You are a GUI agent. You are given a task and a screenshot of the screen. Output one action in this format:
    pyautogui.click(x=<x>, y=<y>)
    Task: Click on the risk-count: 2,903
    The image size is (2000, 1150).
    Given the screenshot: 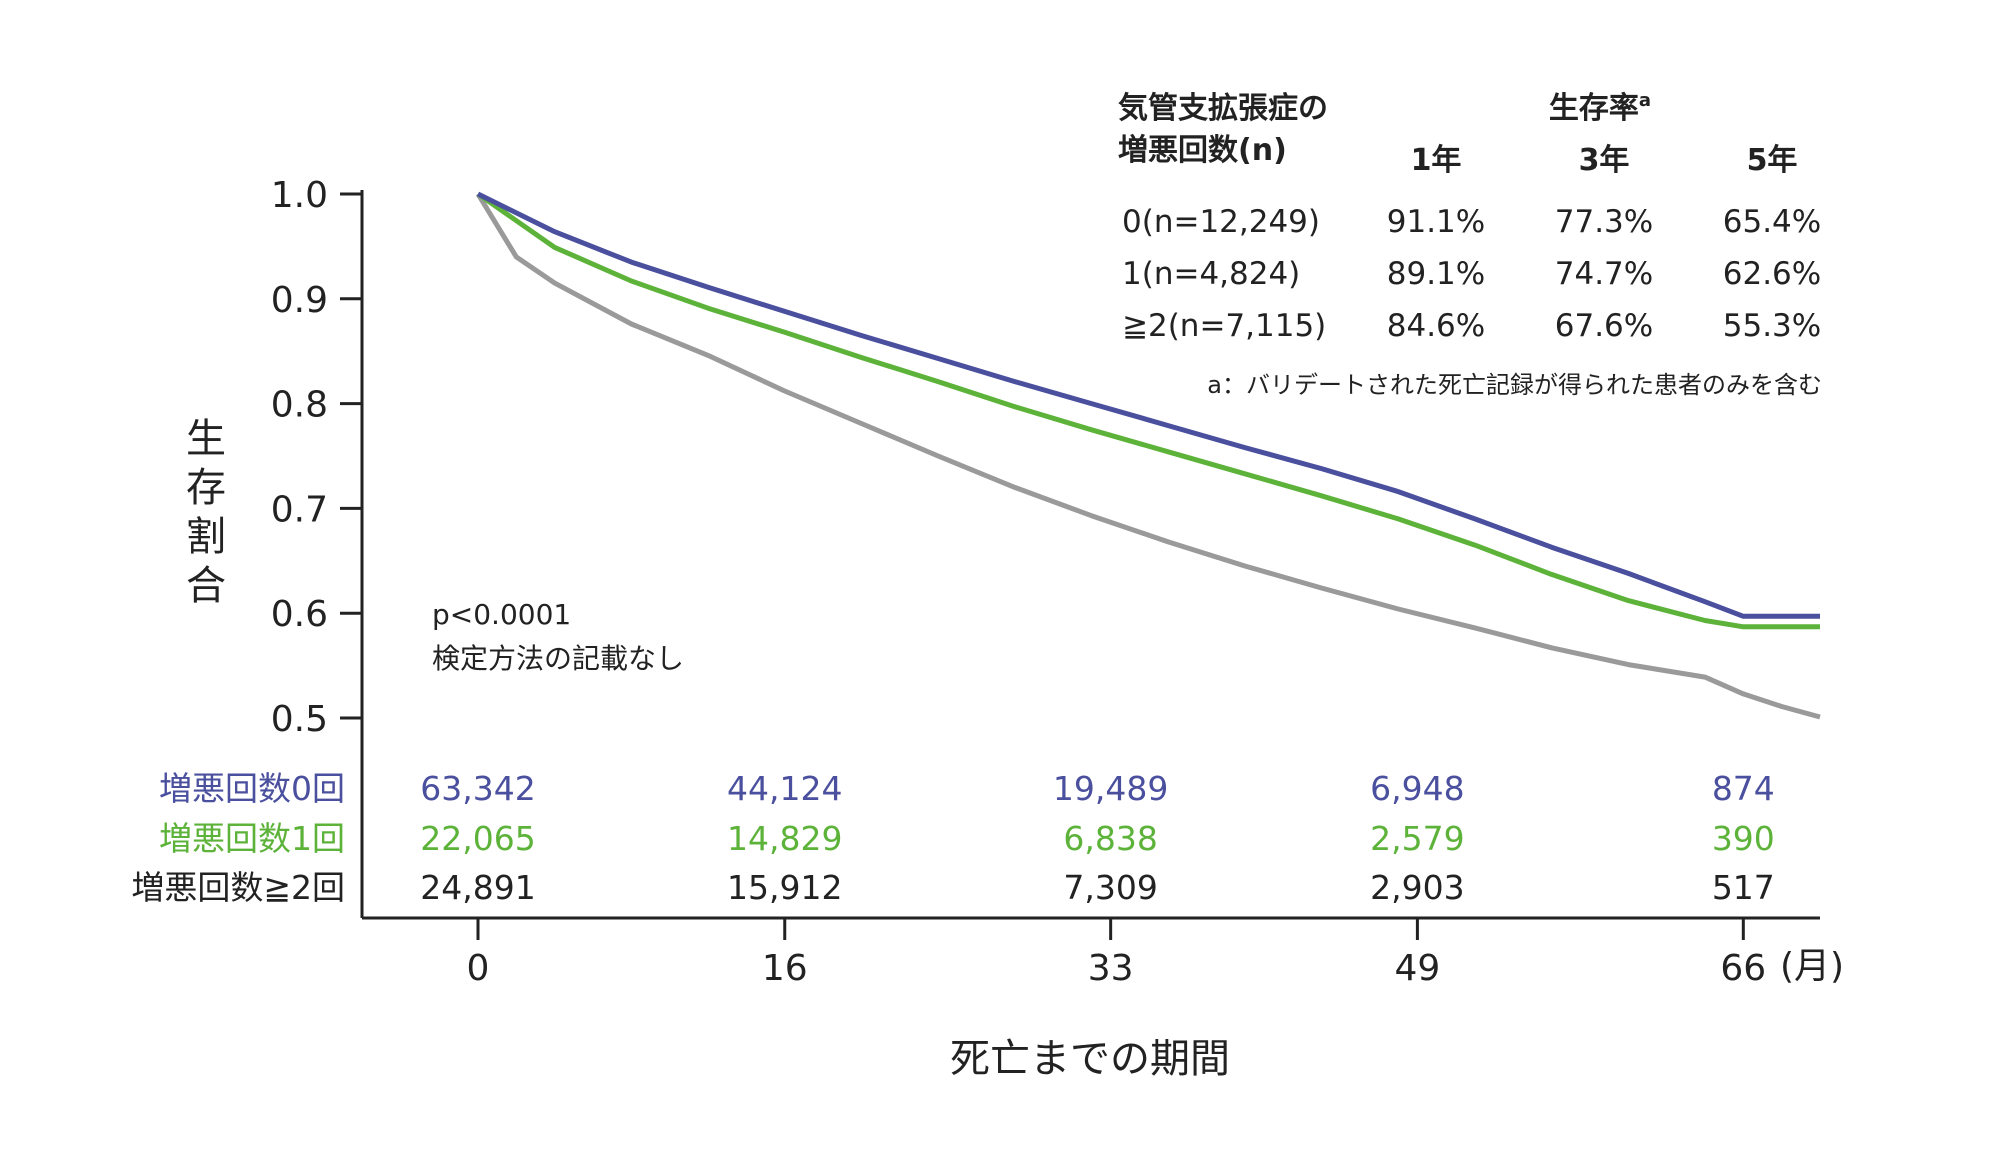 What is the action you would take?
    pyautogui.click(x=1417, y=887)
    